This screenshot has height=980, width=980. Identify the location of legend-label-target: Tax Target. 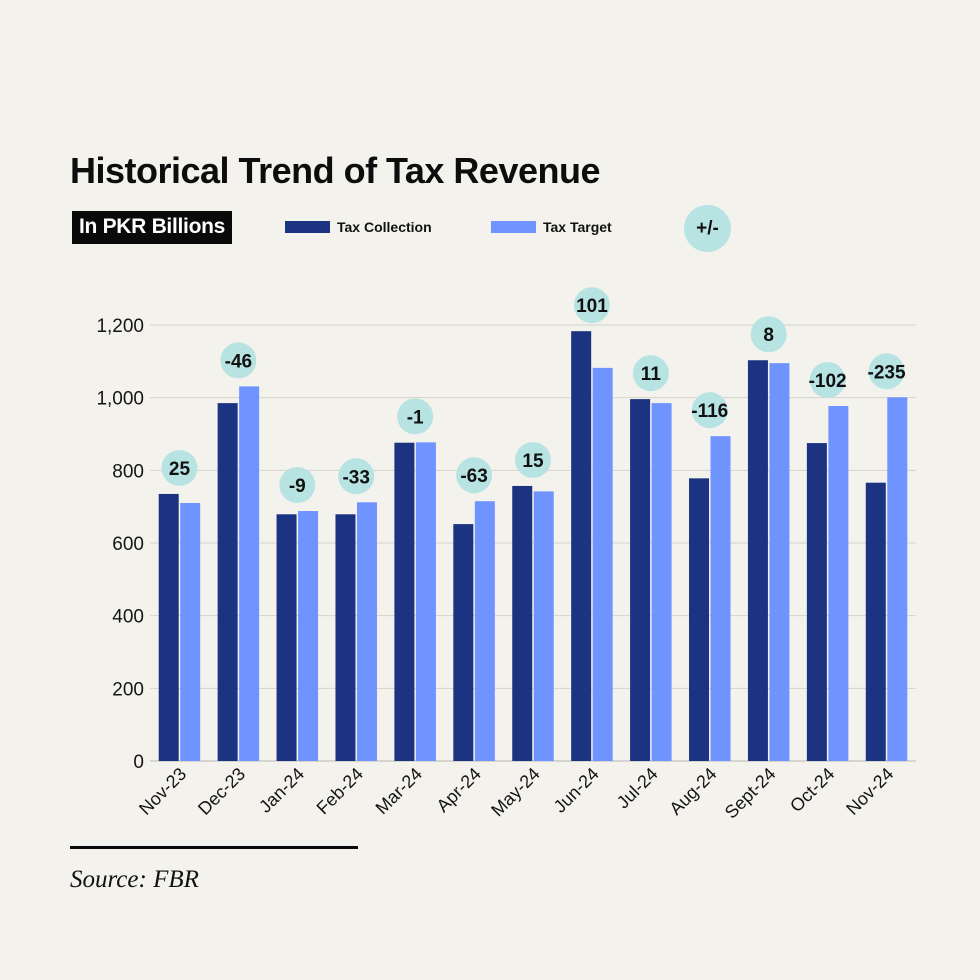
(577, 227).